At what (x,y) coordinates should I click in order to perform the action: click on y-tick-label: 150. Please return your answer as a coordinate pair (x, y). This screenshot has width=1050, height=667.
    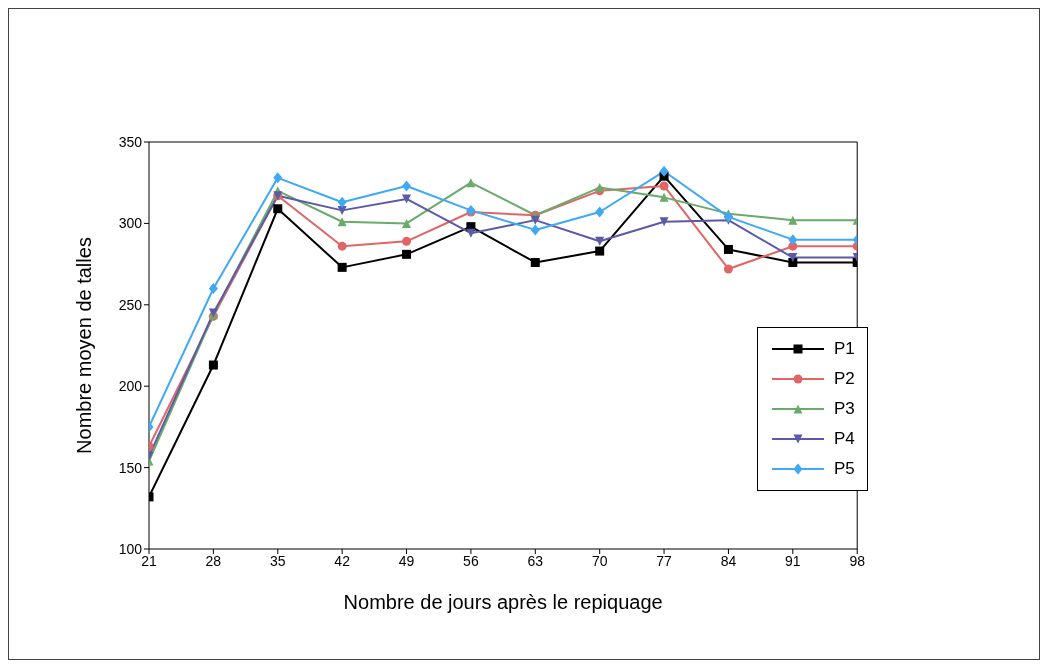
    Looking at the image, I should click on (130, 467).